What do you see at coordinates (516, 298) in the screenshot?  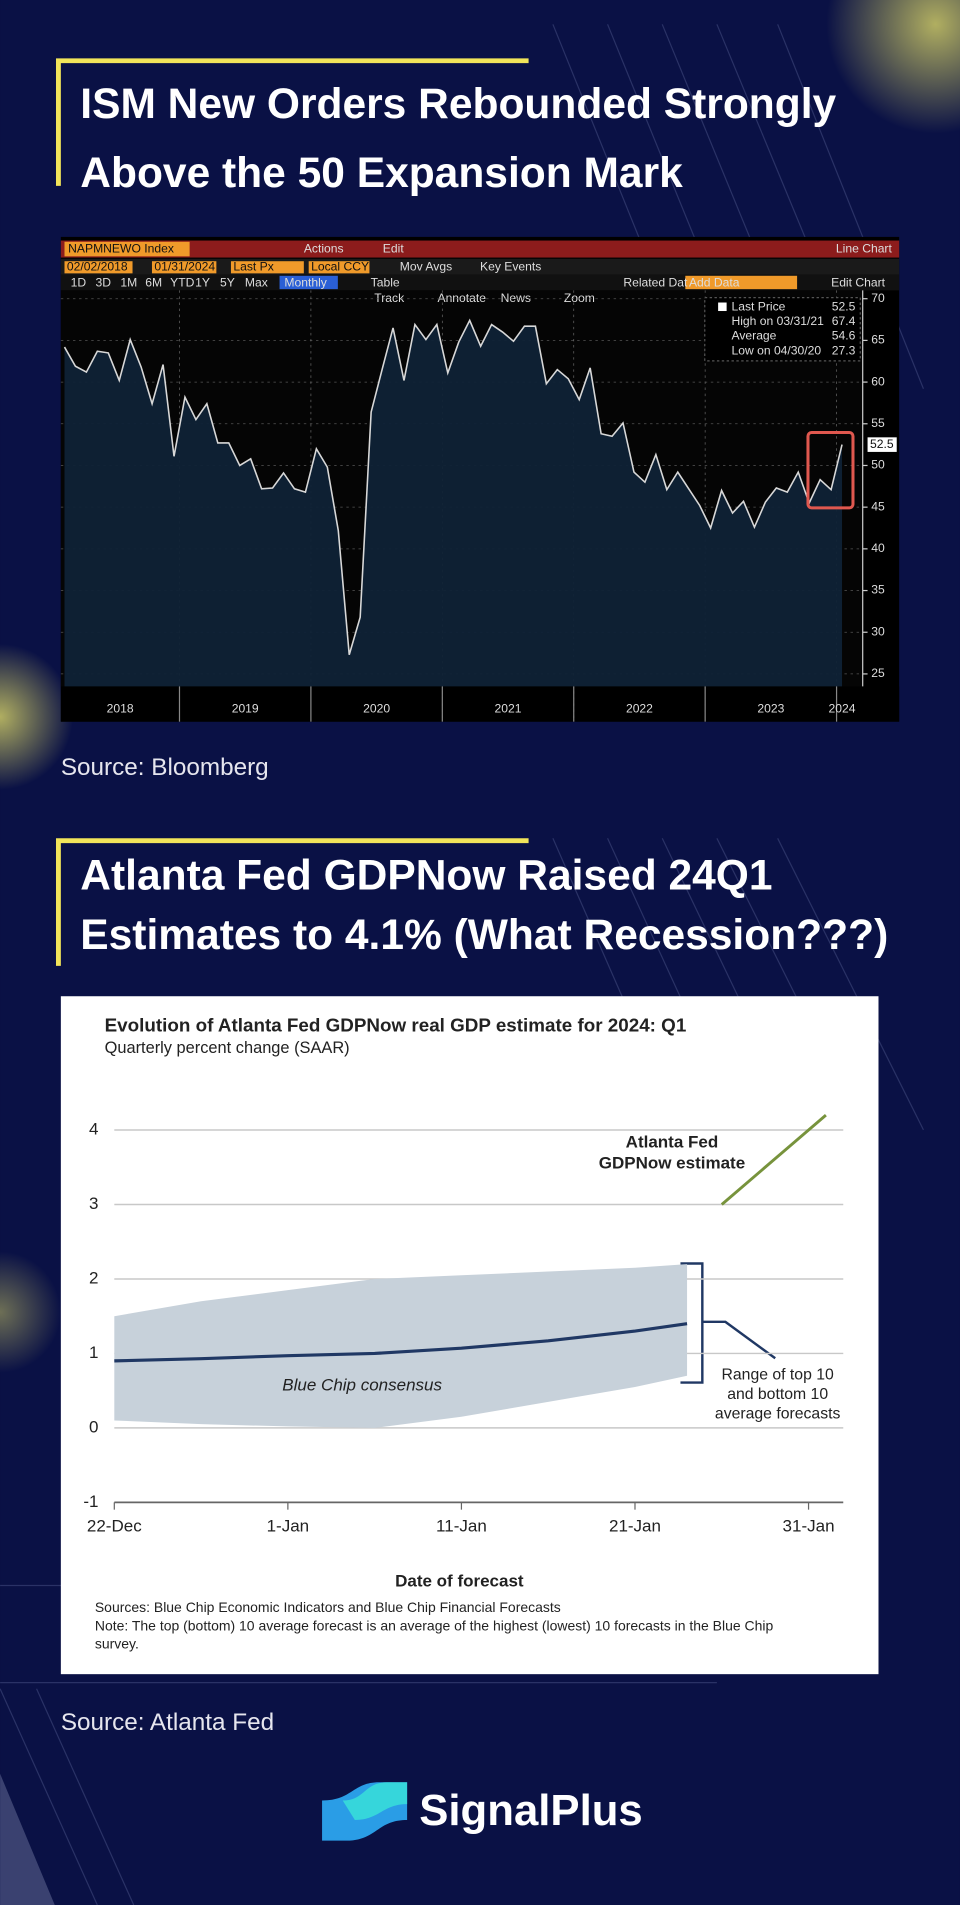 I see `tool-button: News` at bounding box center [516, 298].